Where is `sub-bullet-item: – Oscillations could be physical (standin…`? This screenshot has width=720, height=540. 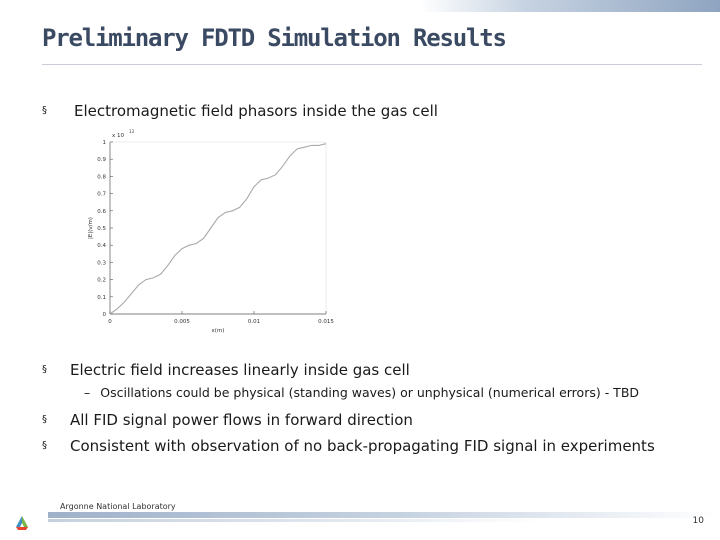
sub-bullet-item: – Oscillations could be physical (standin… is located at coordinates (361, 393).